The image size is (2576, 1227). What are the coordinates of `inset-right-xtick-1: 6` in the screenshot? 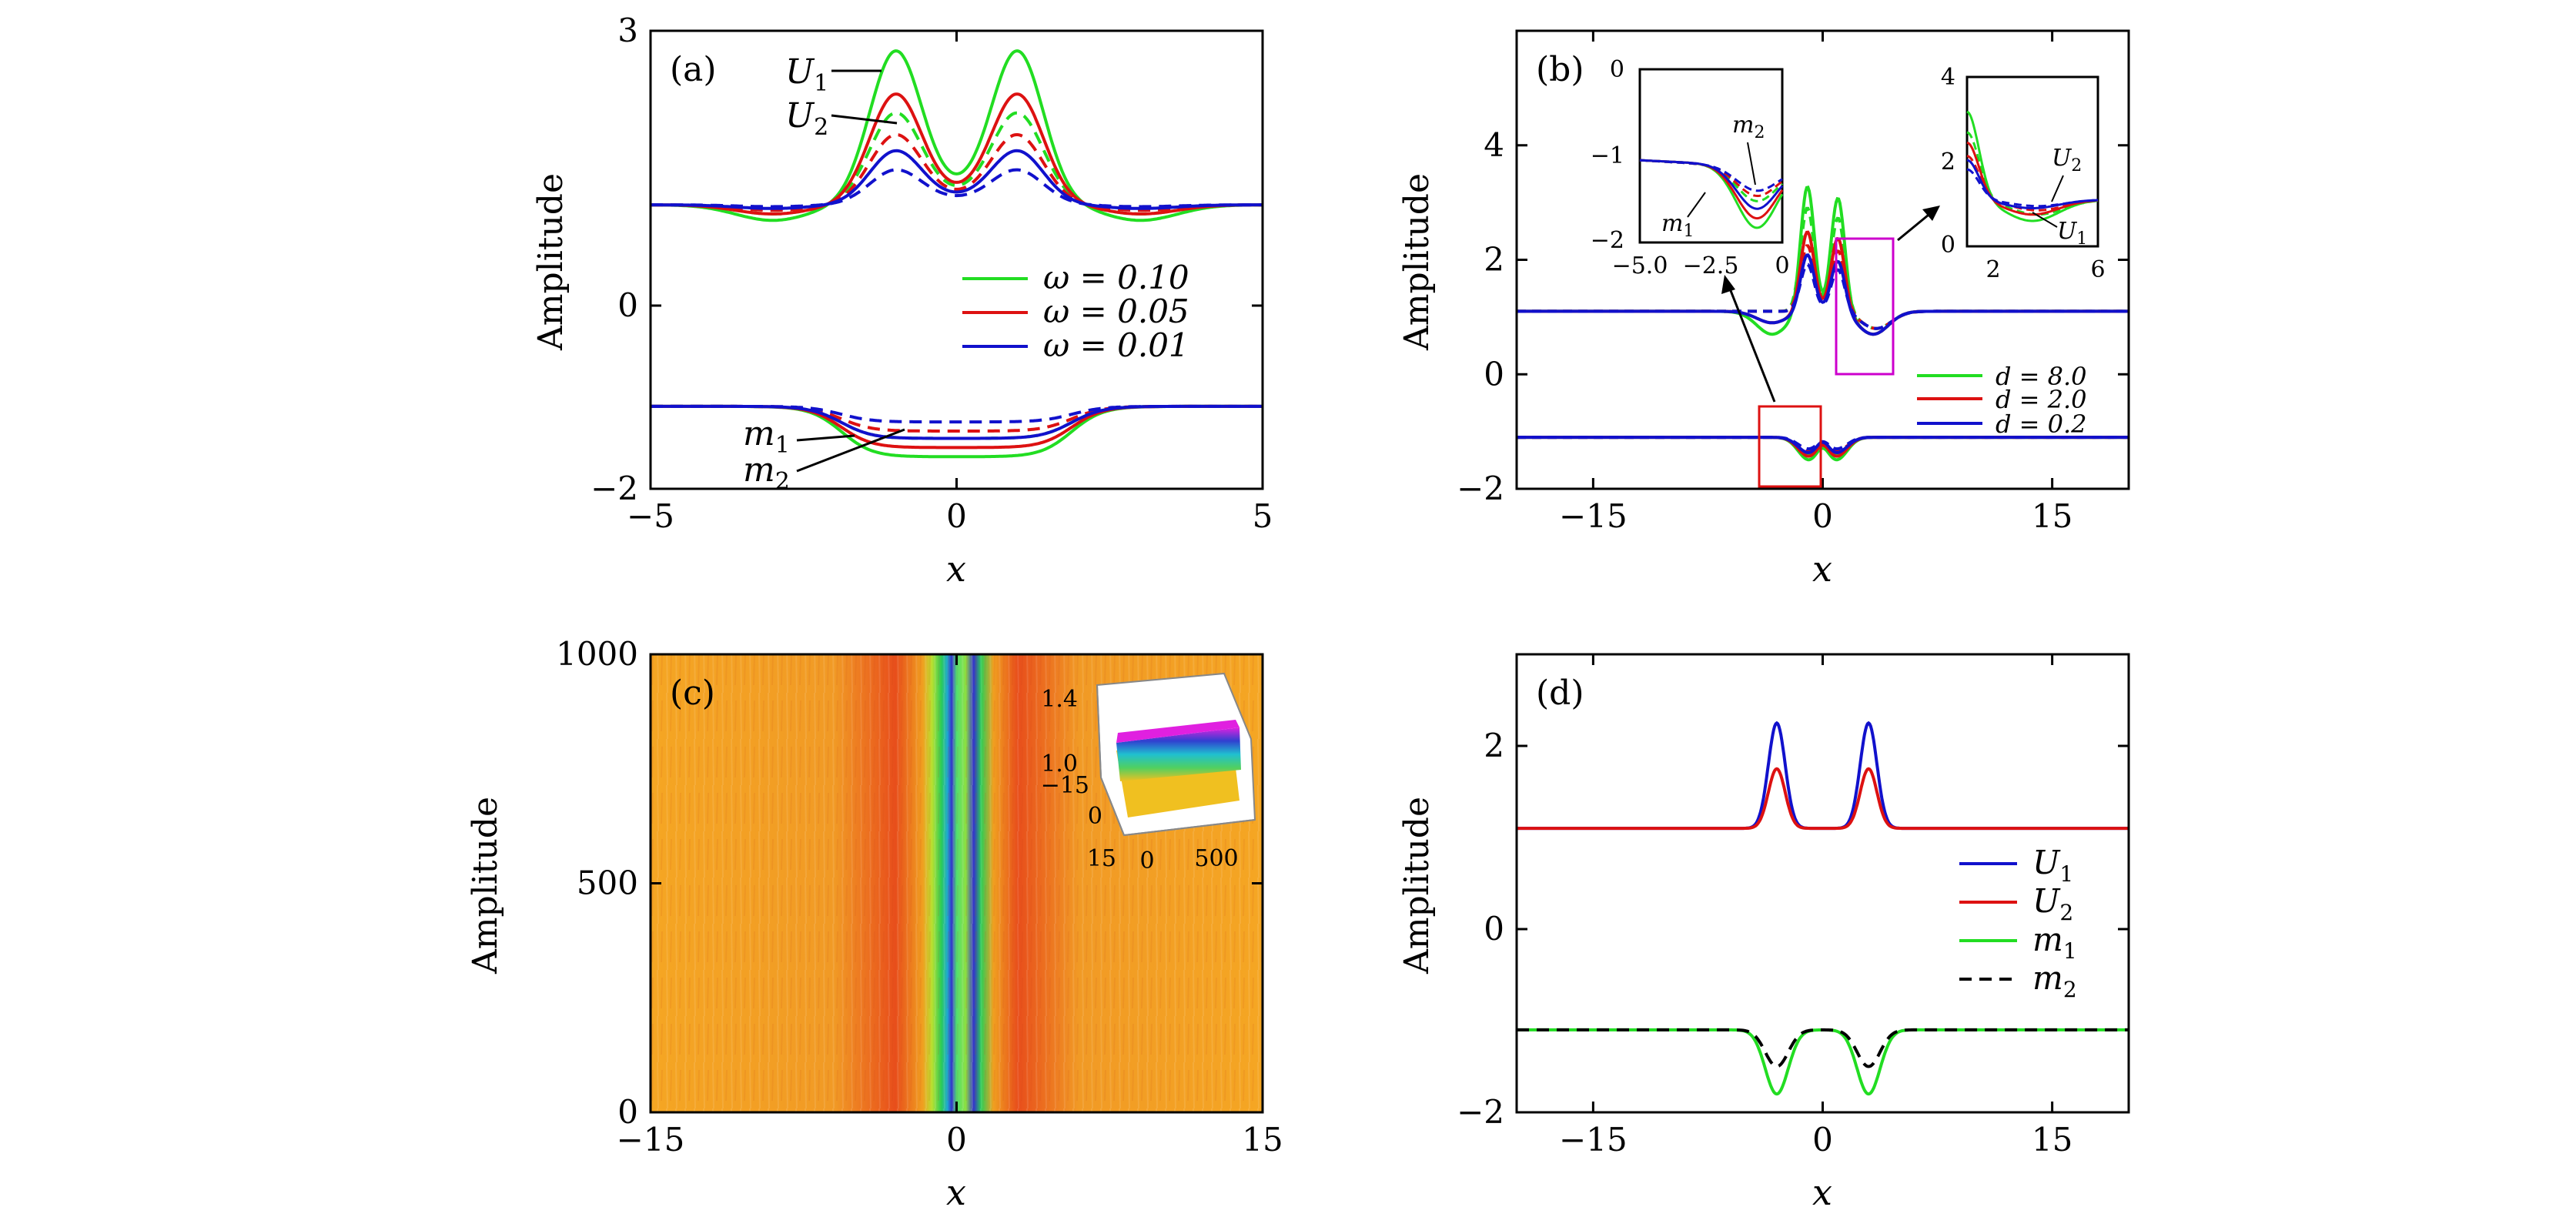 It's located at (2098, 270).